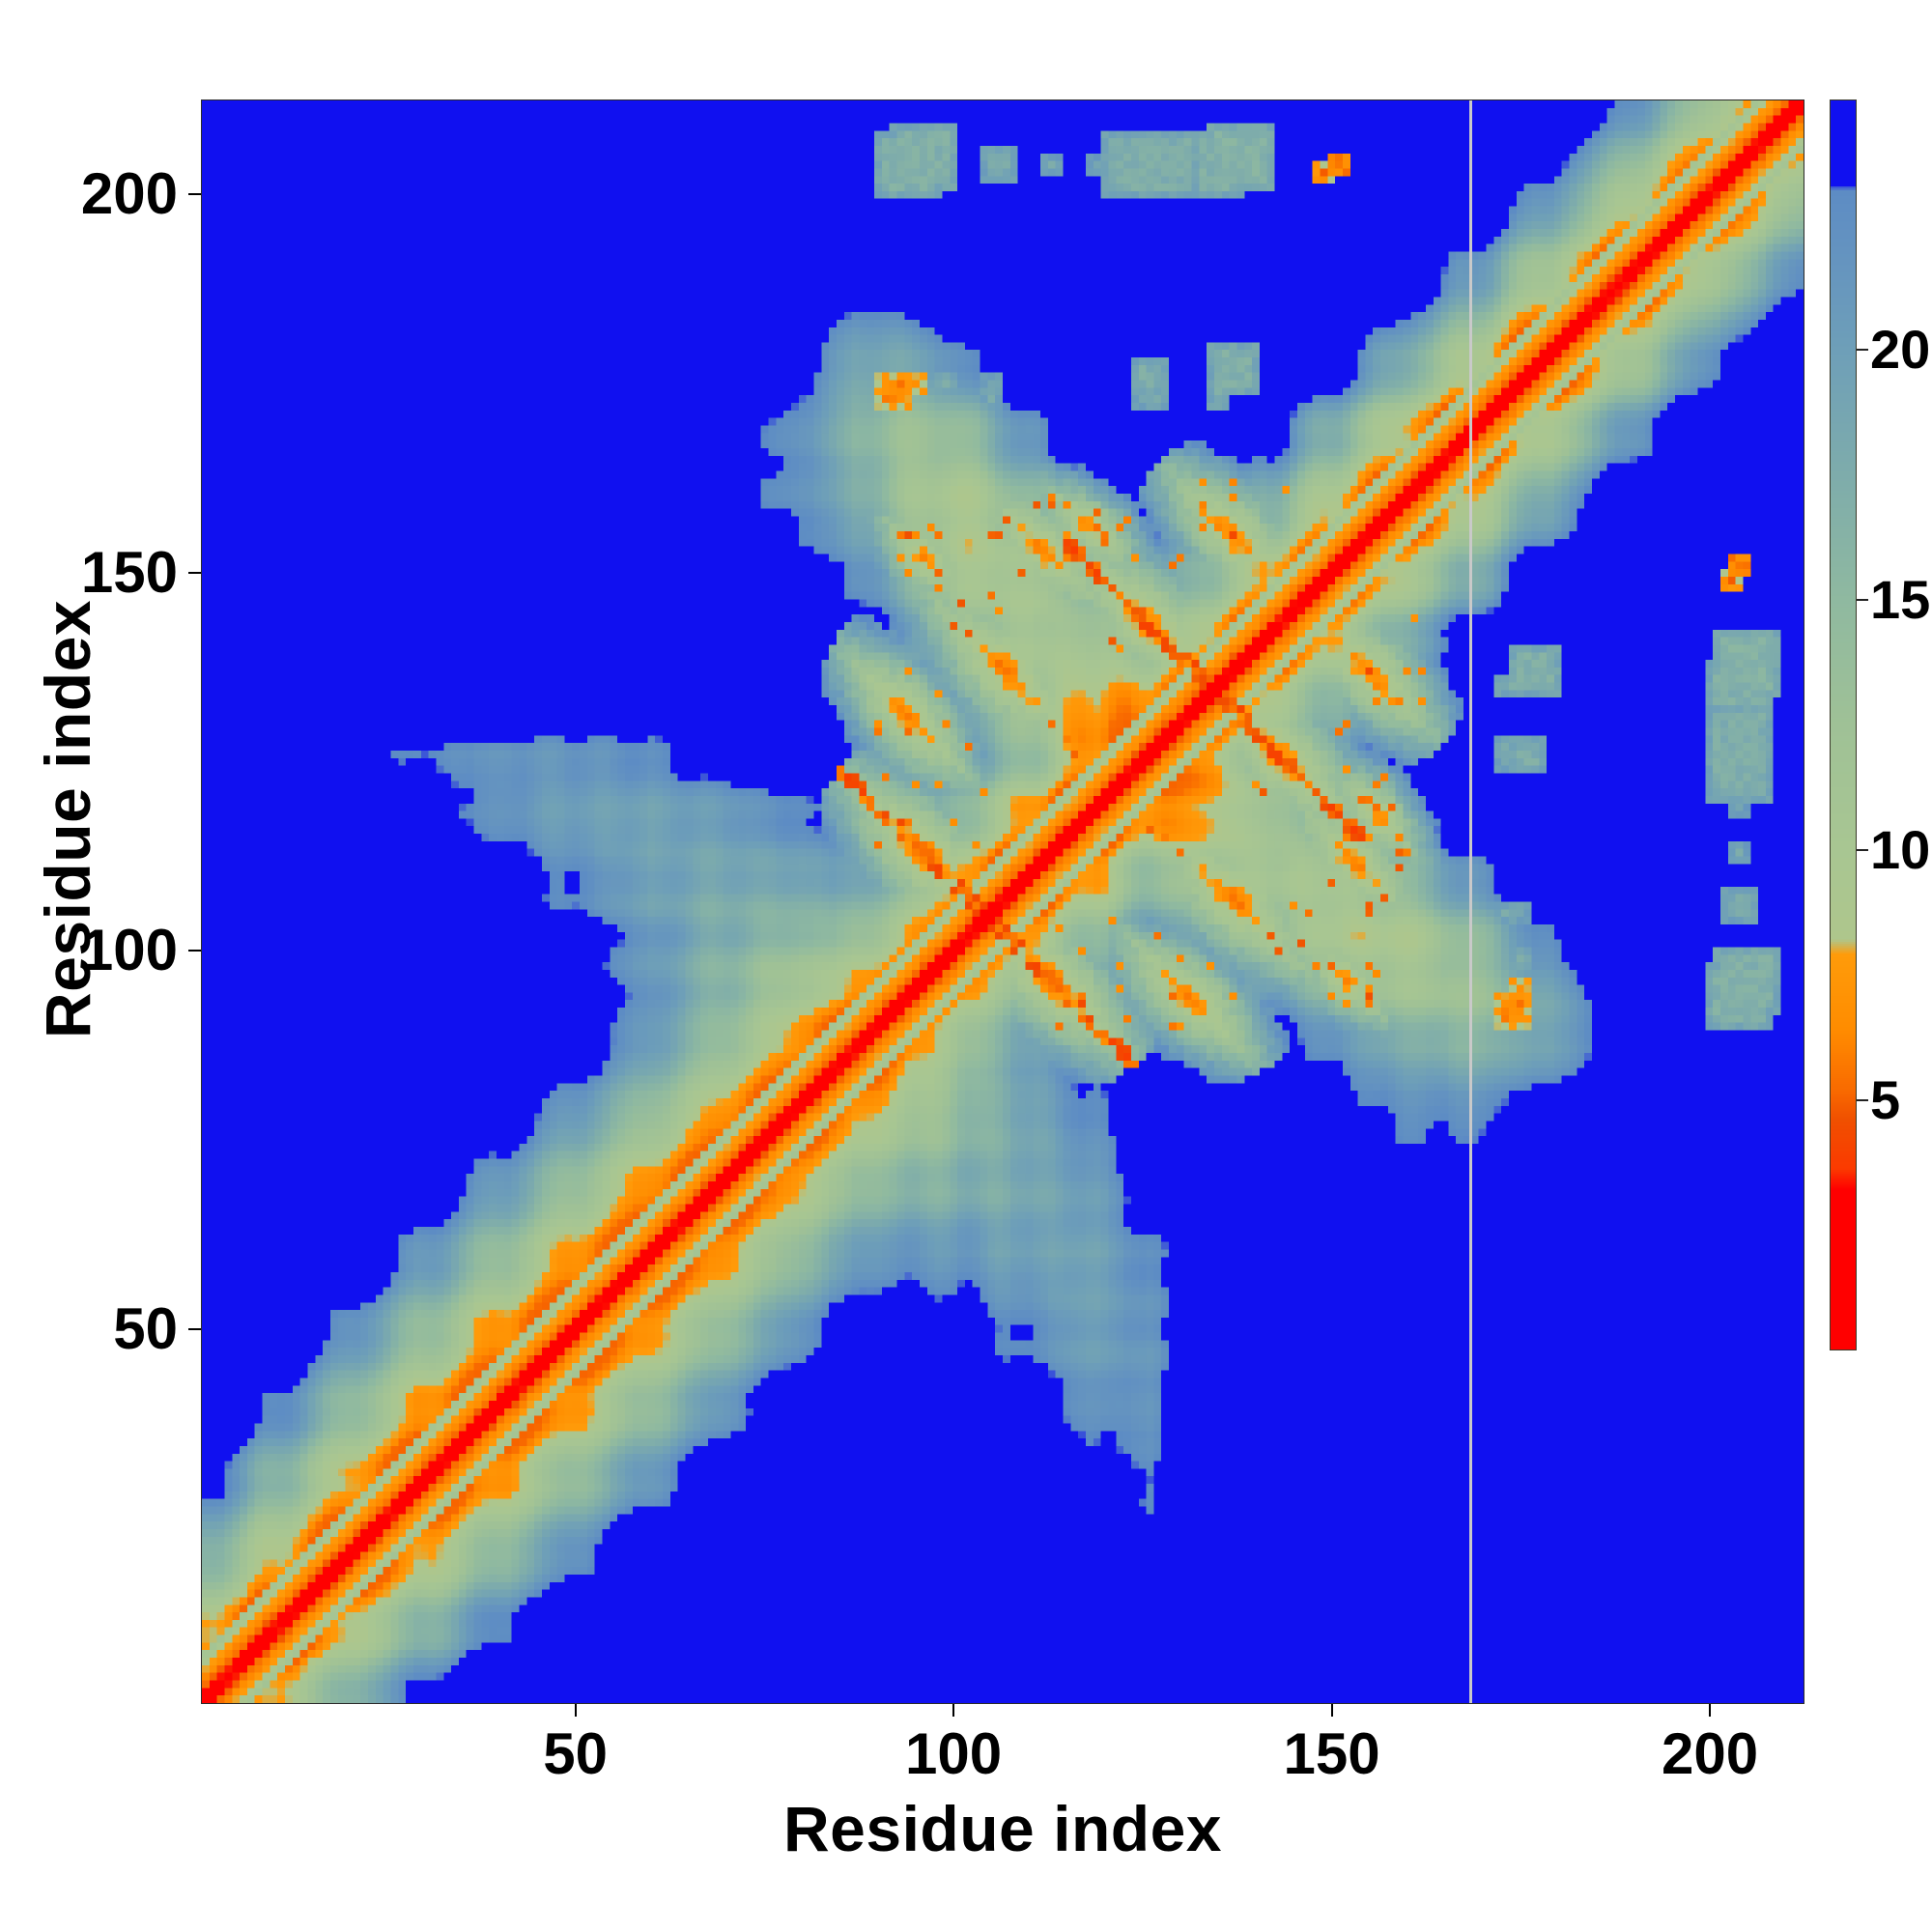 This screenshot has width=1932, height=1932. I want to click on y-axis-title: Residue index, so click(67, 819).